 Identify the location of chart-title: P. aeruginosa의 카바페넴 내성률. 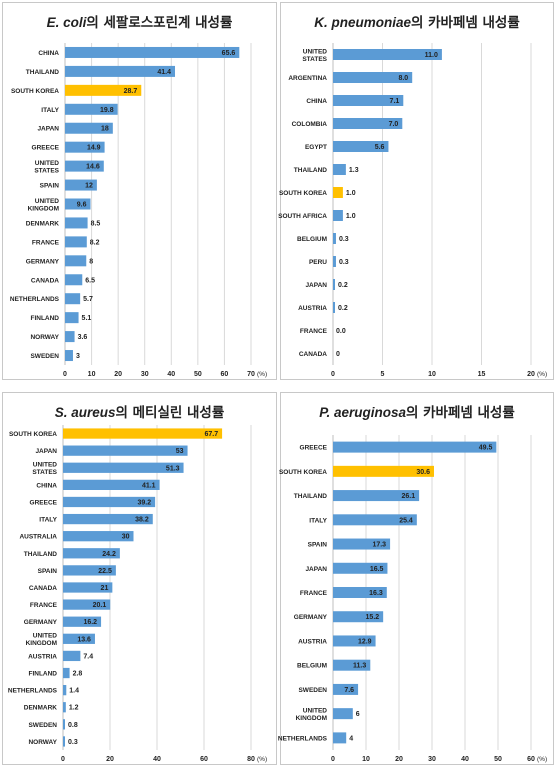
(417, 411).